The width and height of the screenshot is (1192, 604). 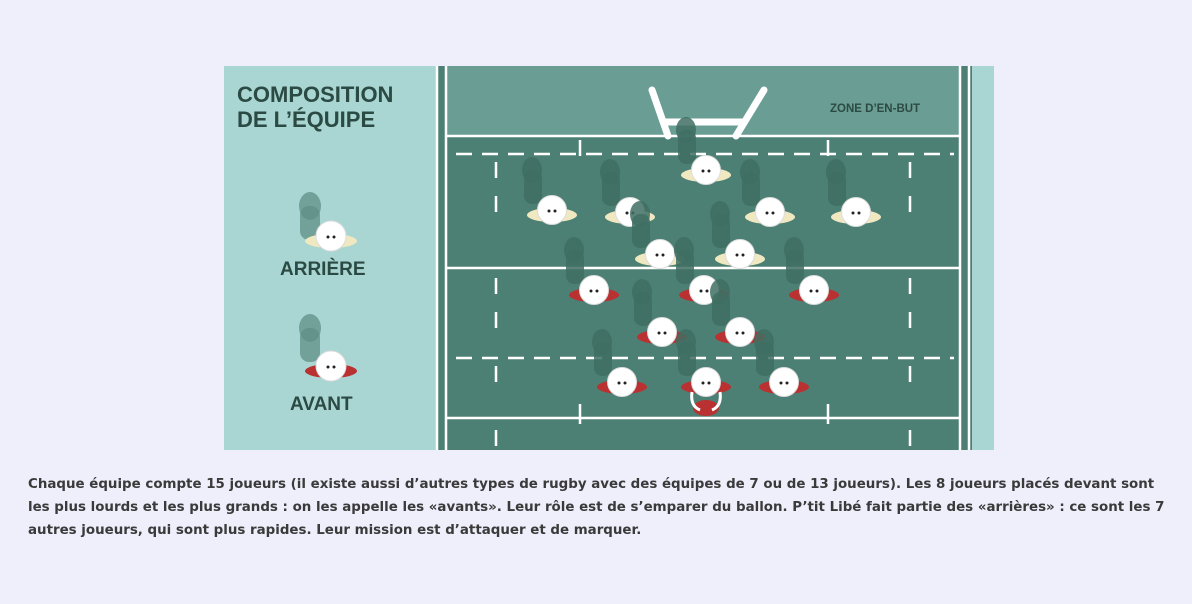 I want to click on illustration-title-line1: COMPOSITION, so click(x=315, y=94).